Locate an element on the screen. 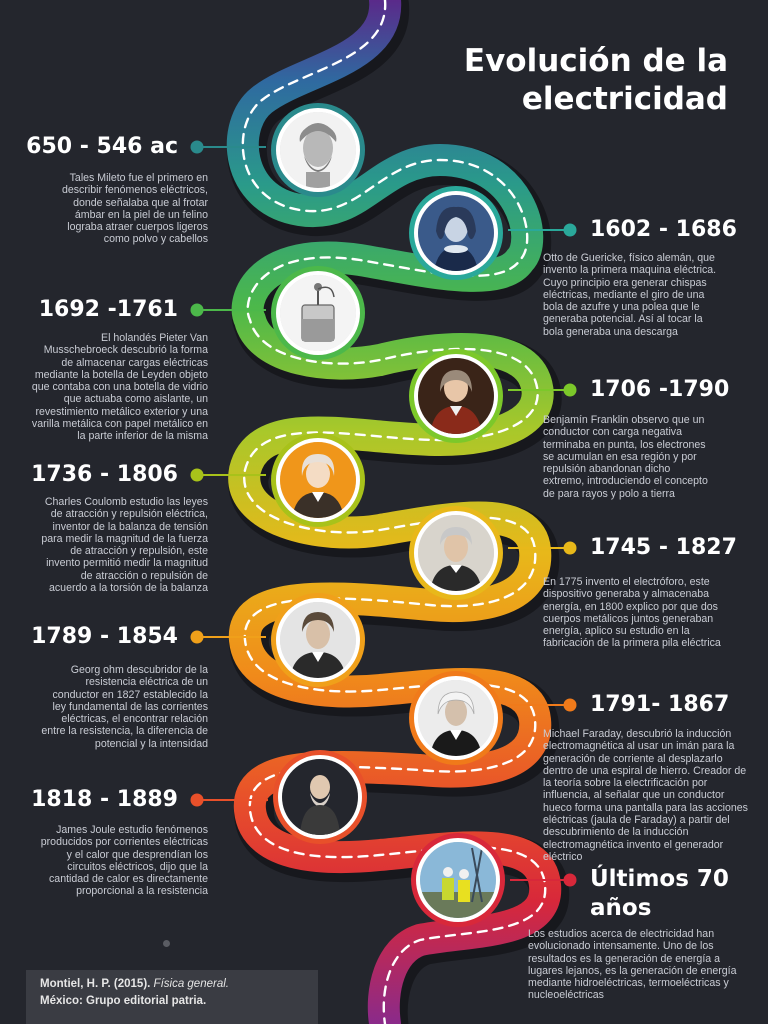  event-description-line: Cuyo principio era generar chispas is located at coordinates (625, 282).